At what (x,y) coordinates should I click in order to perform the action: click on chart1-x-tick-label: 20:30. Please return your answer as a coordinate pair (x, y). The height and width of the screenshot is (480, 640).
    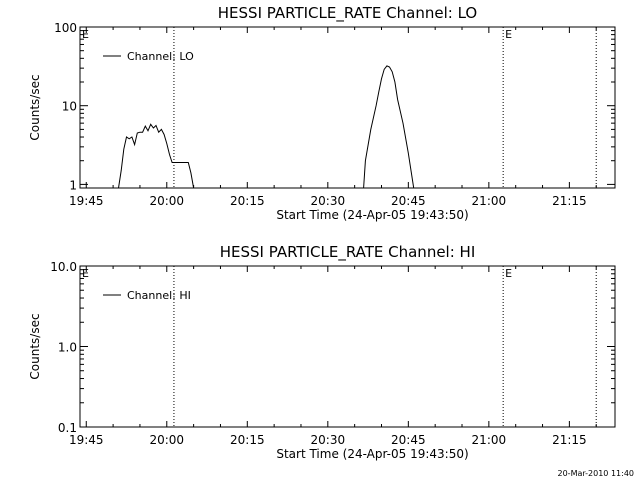
    Looking at the image, I should click on (328, 201).